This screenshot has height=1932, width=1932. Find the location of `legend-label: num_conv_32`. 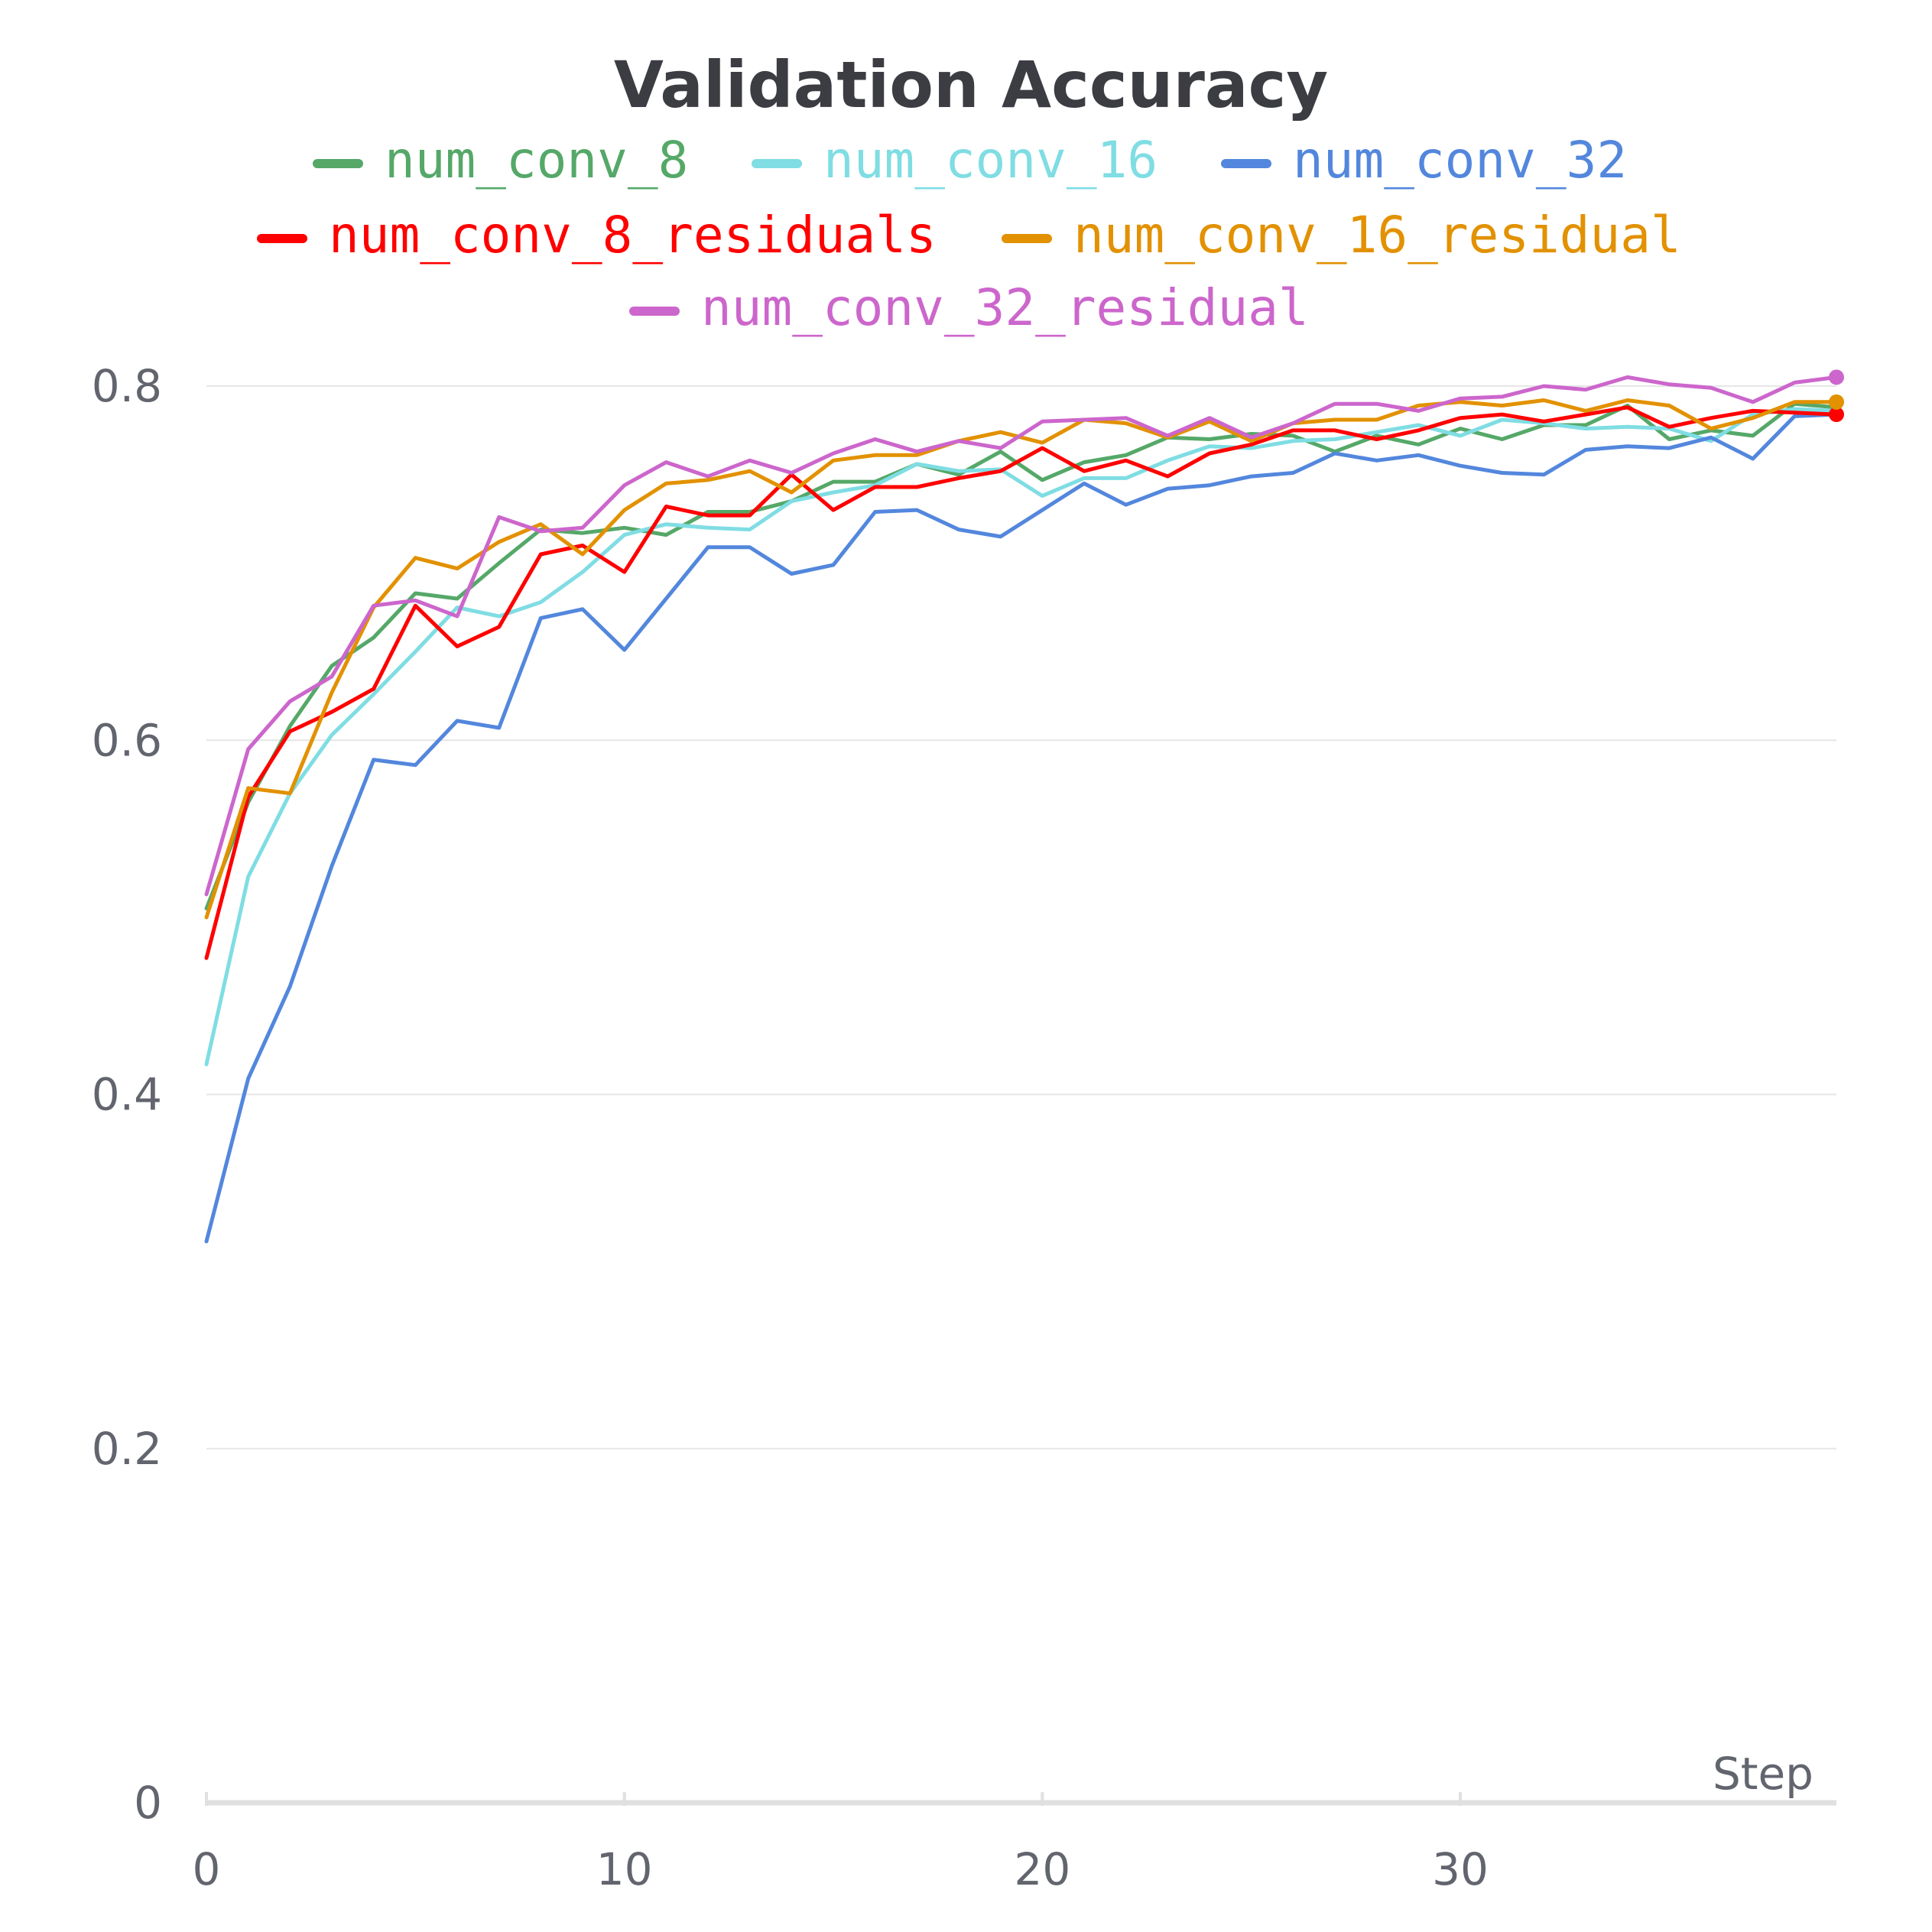

legend-label: num_conv_32 is located at coordinates (1460, 161).